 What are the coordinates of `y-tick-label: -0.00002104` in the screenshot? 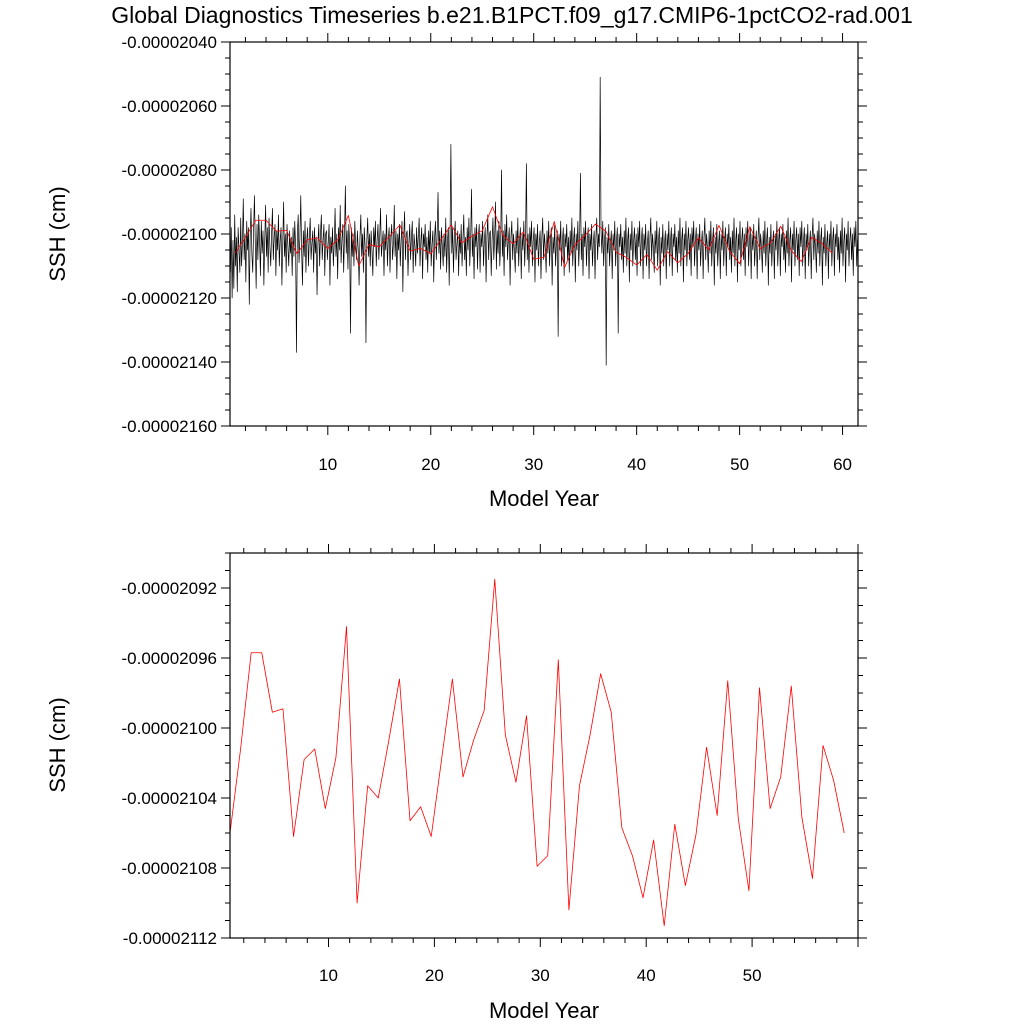 It's located at (169, 798).